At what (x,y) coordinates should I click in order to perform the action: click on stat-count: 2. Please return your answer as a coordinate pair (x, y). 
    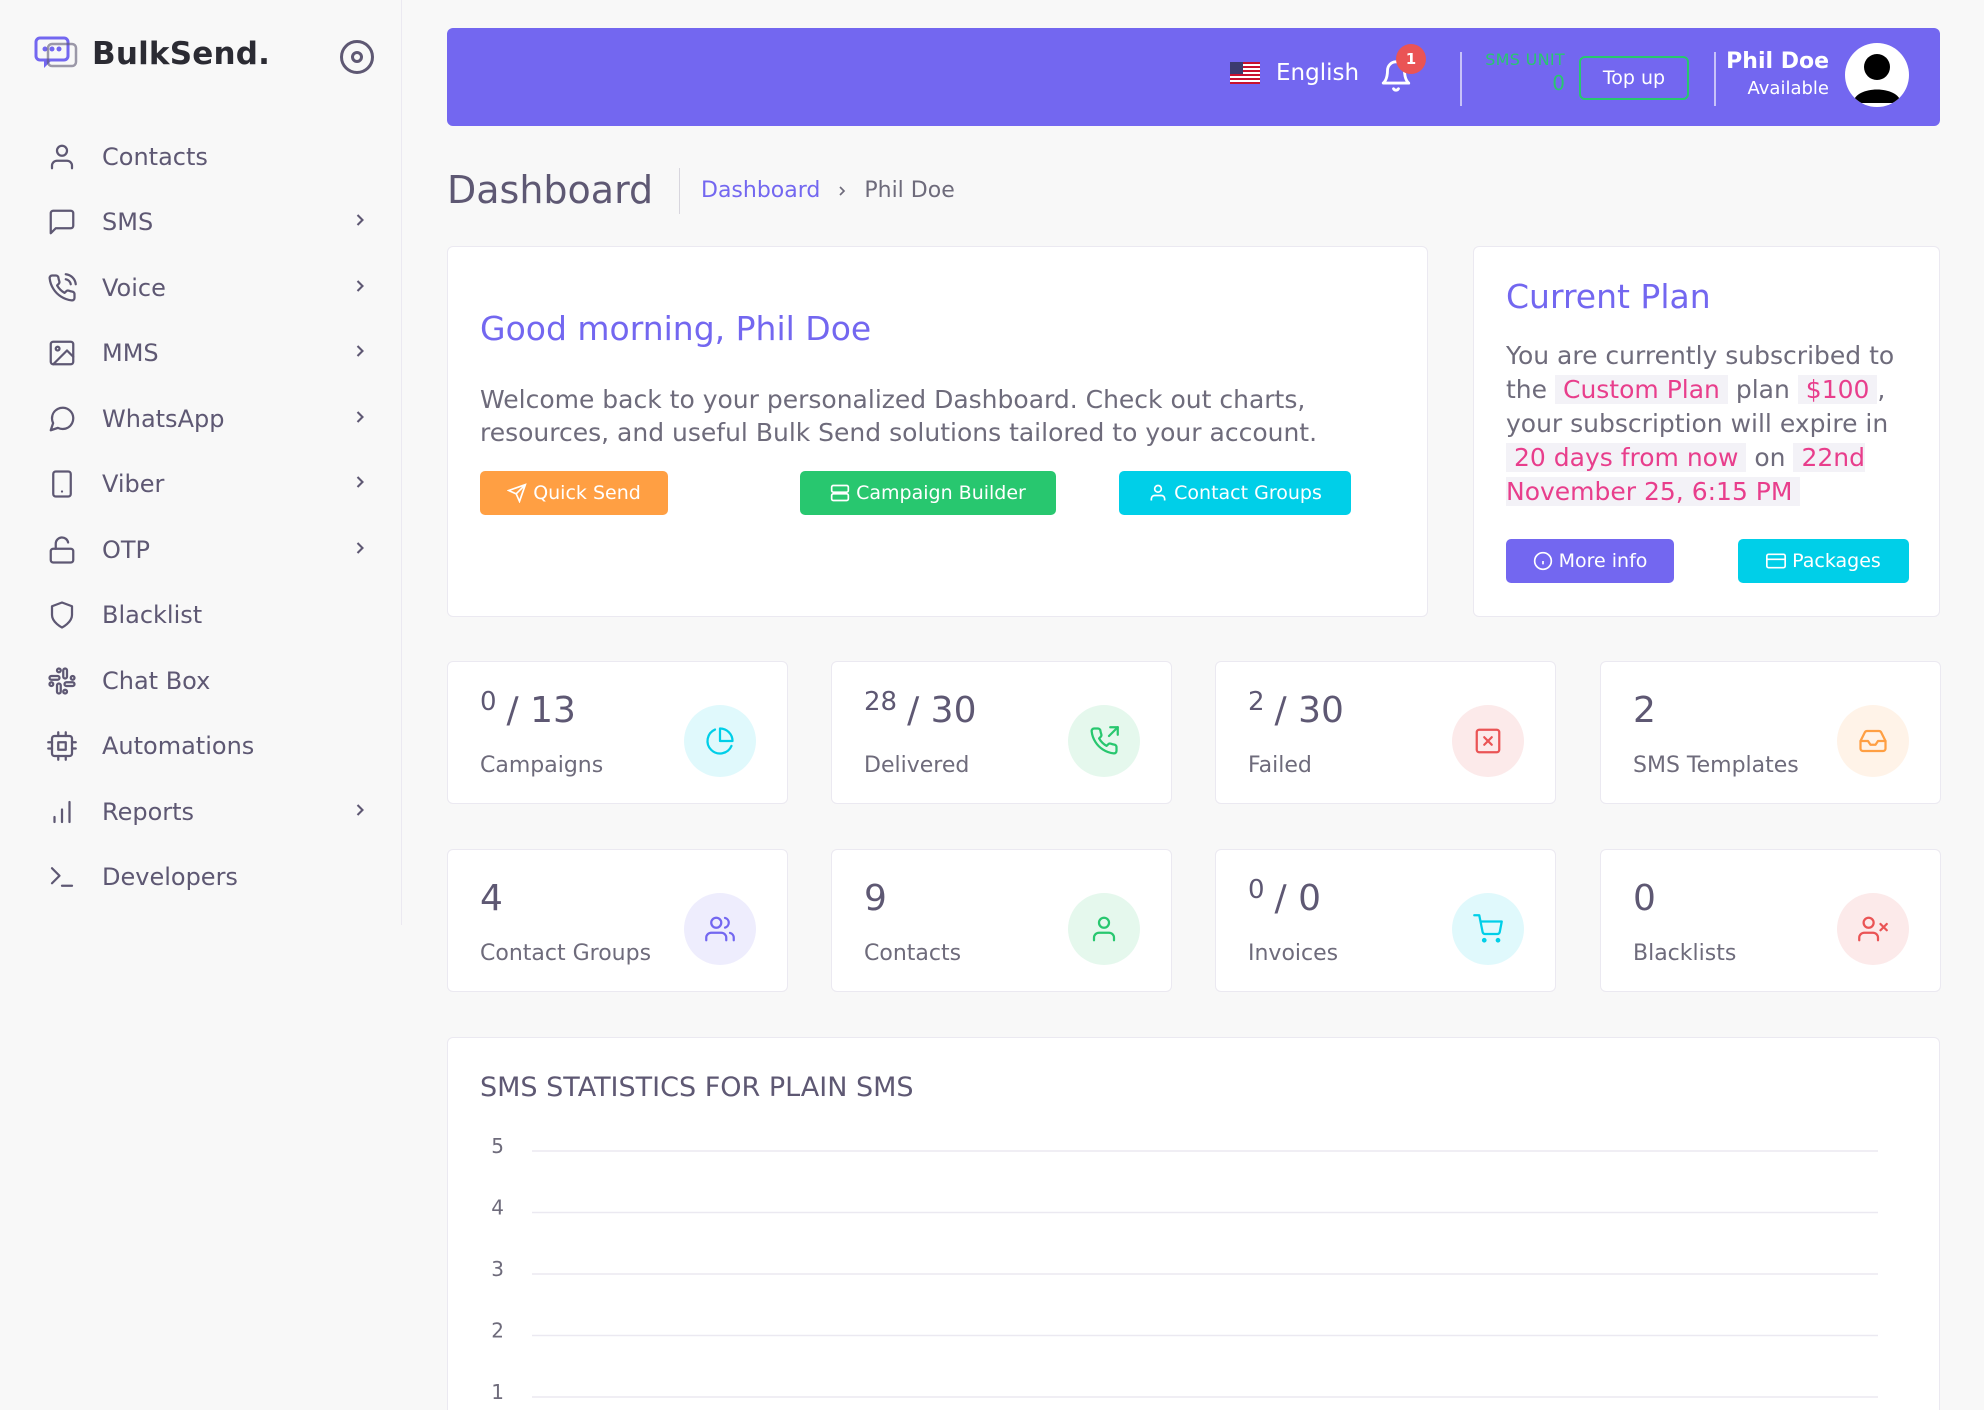
    Looking at the image, I should click on (1256, 702).